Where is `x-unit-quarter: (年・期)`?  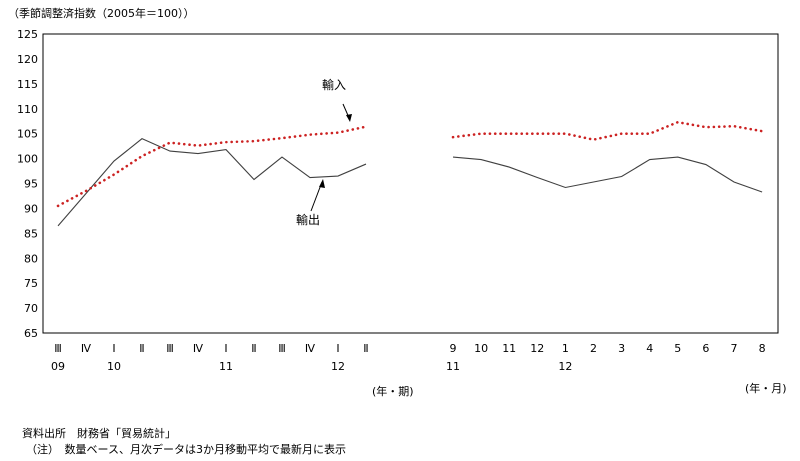
x-unit-quarter: (年・期) is located at coordinates (393, 391).